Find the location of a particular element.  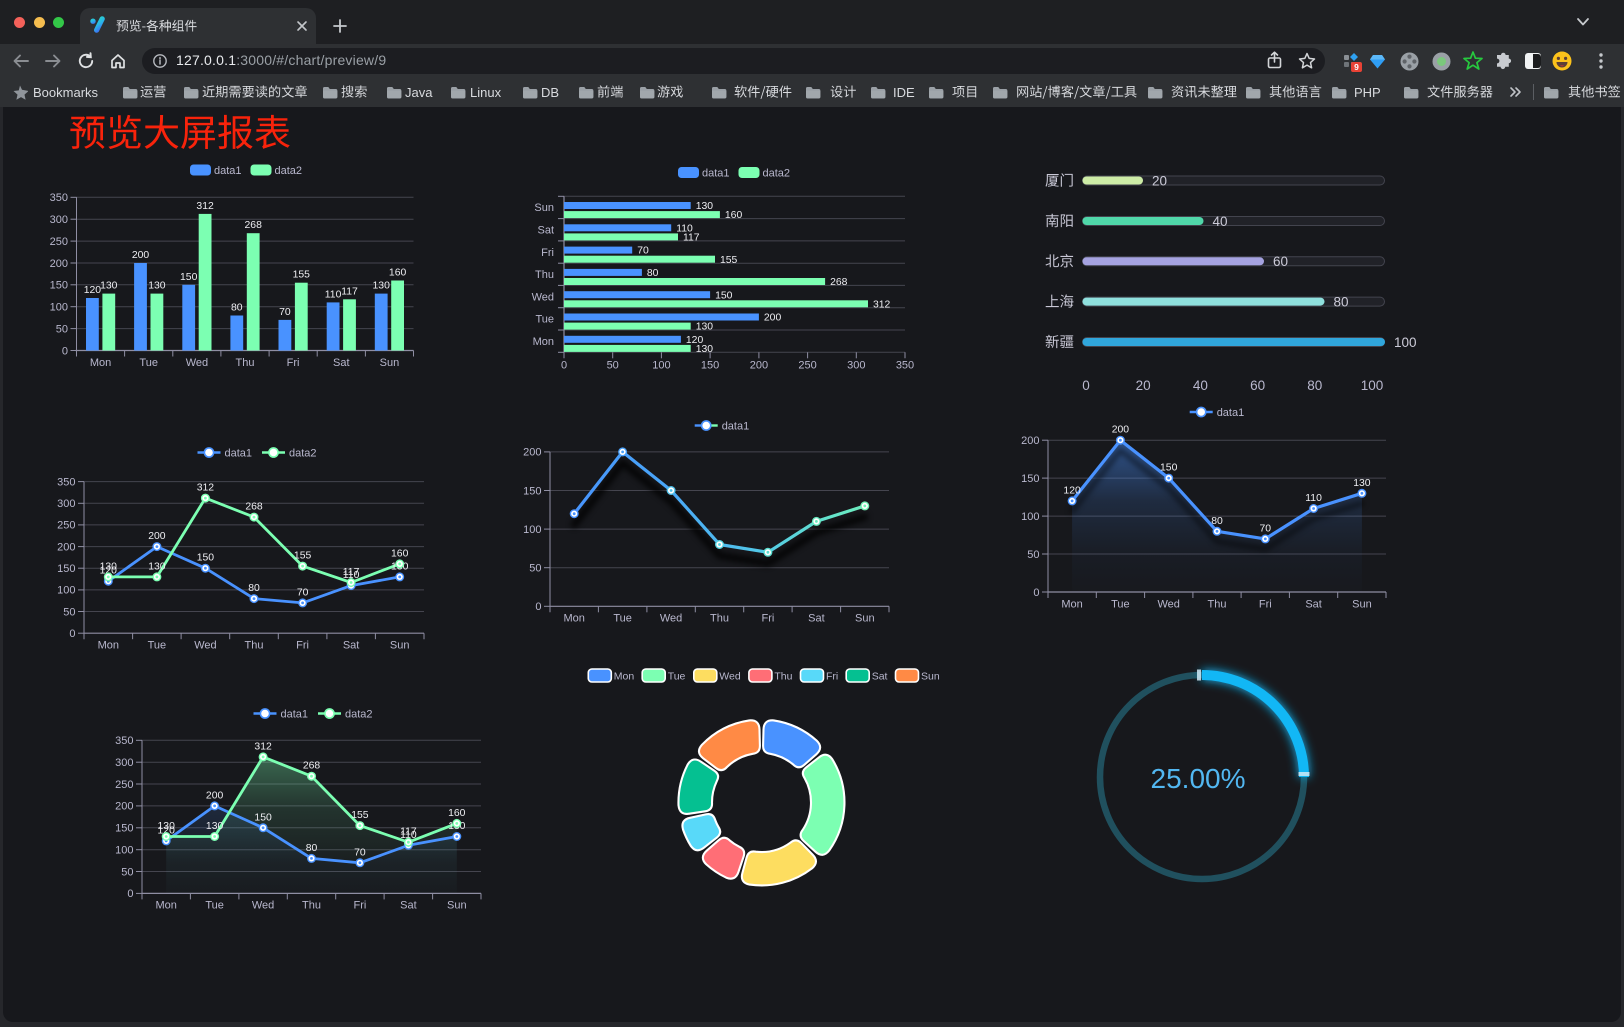

svg-text: 25.00% is located at coordinates (1198, 778).